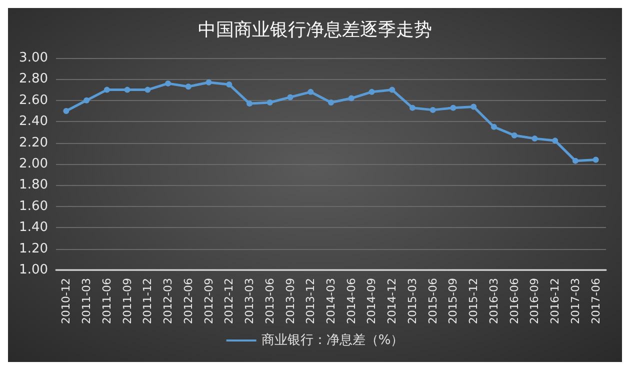 The image size is (630, 370). What do you see at coordinates (33, 142) in the screenshot?
I see `y-tick-label: 2.20` at bounding box center [33, 142].